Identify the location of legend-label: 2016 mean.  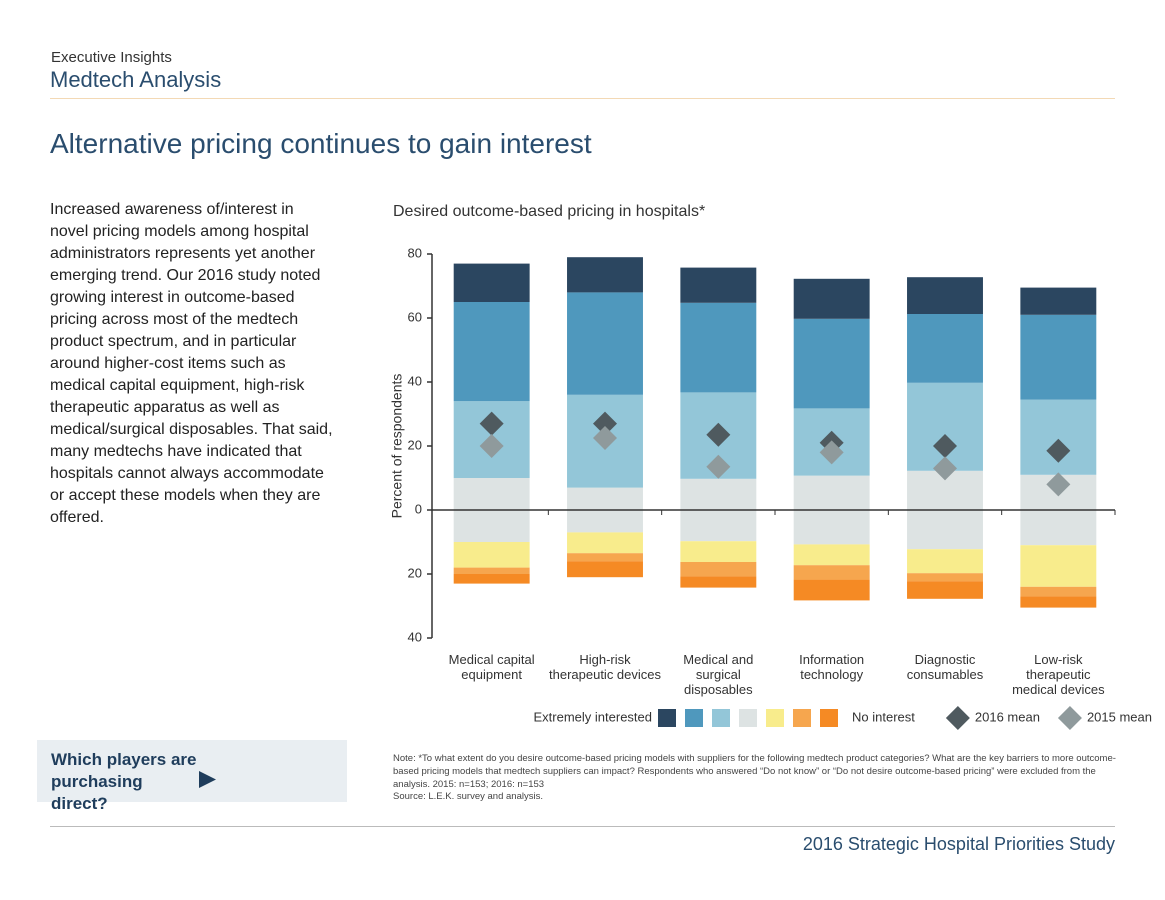
(1007, 716).